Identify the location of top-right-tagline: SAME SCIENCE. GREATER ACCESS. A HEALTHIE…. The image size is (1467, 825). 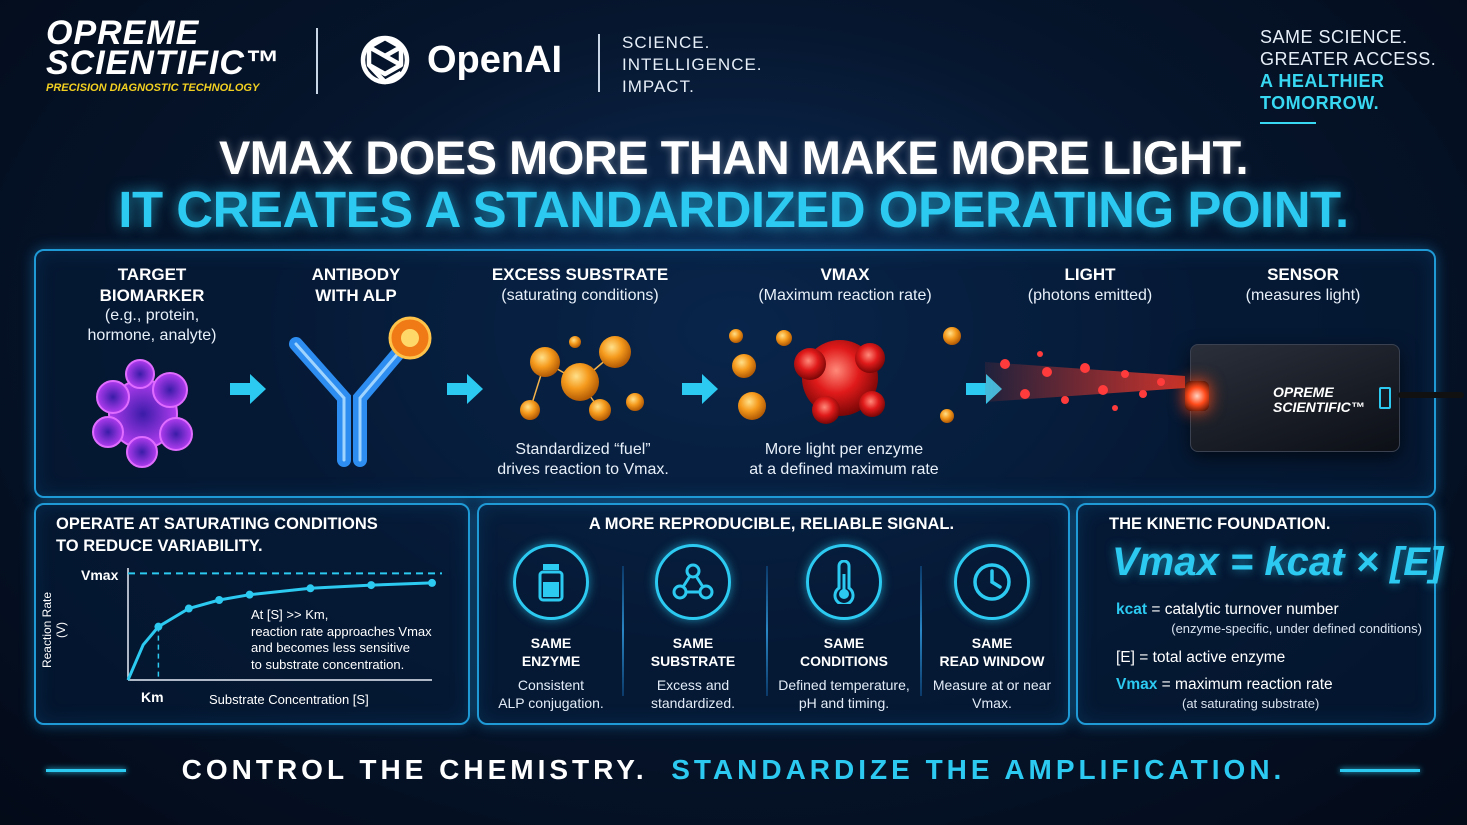
(1348, 75).